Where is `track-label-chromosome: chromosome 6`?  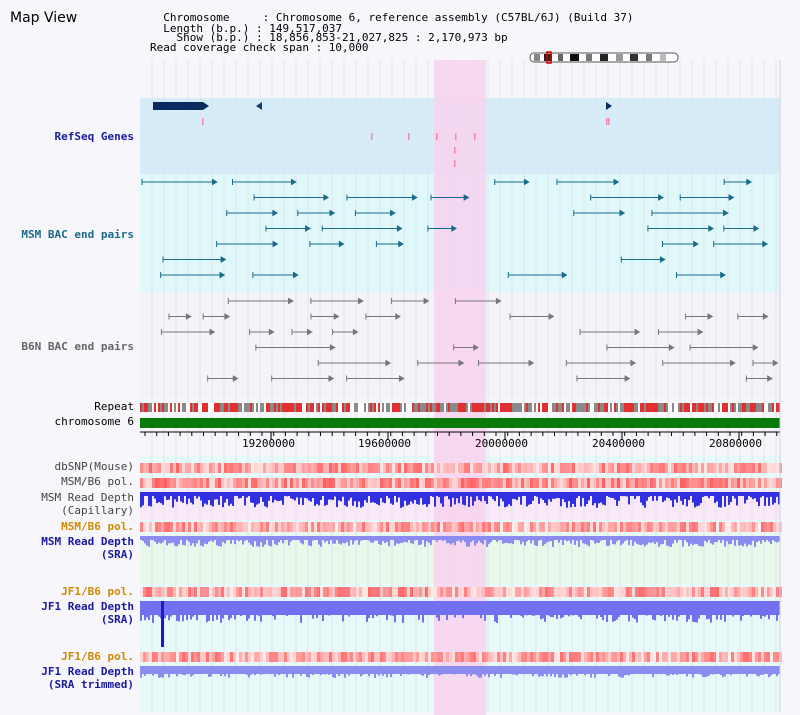 track-label-chromosome: chromosome 6 is located at coordinates (94, 421).